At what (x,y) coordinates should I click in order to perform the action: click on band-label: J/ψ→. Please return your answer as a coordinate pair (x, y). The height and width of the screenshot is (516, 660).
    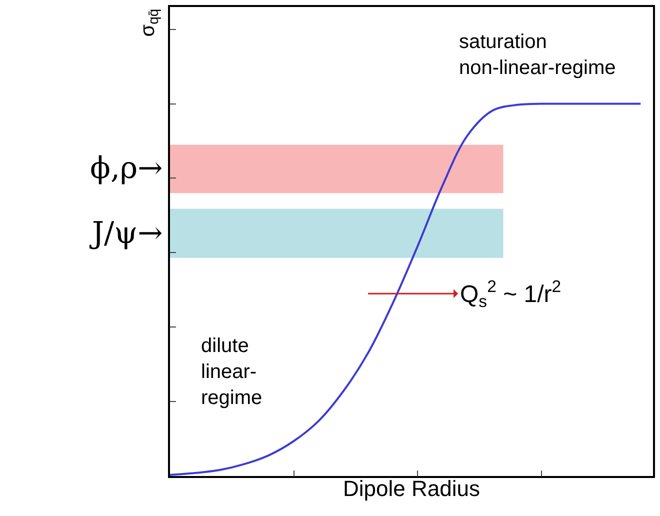
    Looking at the image, I should click on (126, 233).